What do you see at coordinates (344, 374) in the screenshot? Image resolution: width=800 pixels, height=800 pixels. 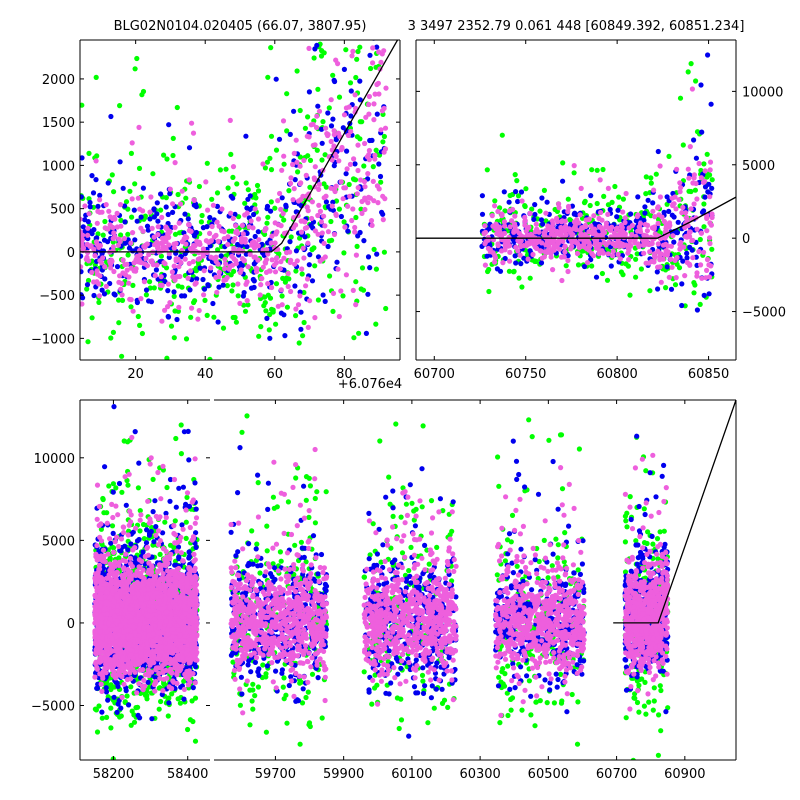 I see `zoom-detail-xtick-label: 80` at bounding box center [344, 374].